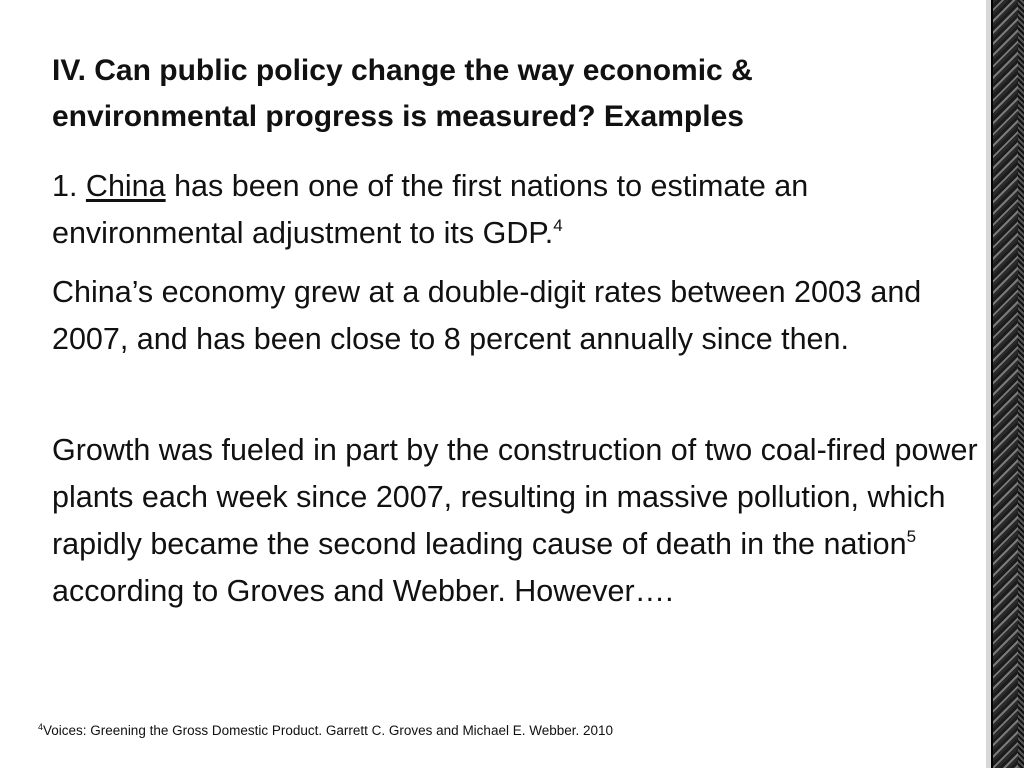 This screenshot has height=768, width=1024. What do you see at coordinates (911, 536) in the screenshot?
I see `footnote-ref-5: 5` at bounding box center [911, 536].